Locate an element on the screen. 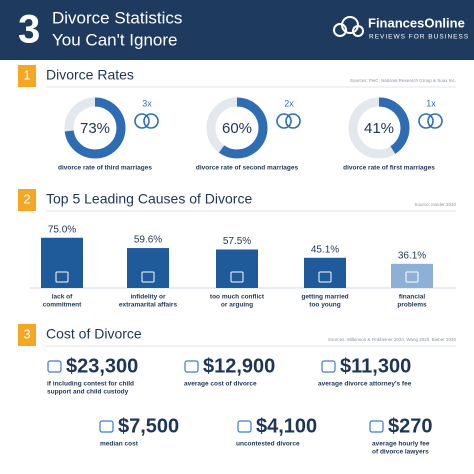 Image resolution: width=474 pixels, height=474 pixels. multiplier: 1x is located at coordinates (431, 103).